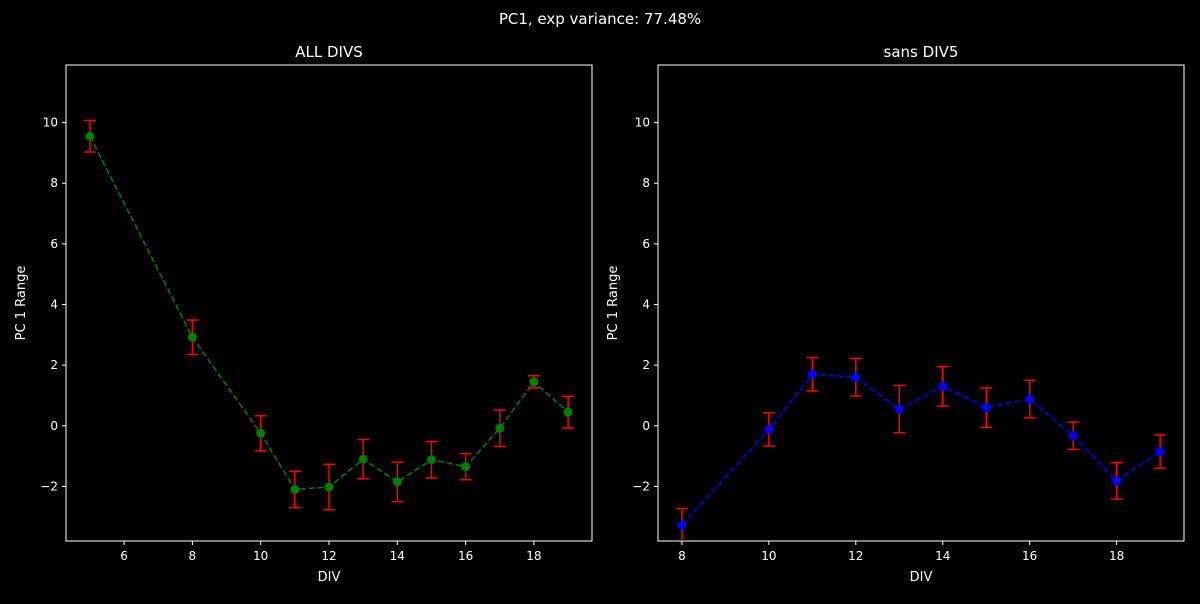 This screenshot has width=1200, height=604. Describe the element at coordinates (921, 448) in the screenshot. I see `data-layer` at that location.